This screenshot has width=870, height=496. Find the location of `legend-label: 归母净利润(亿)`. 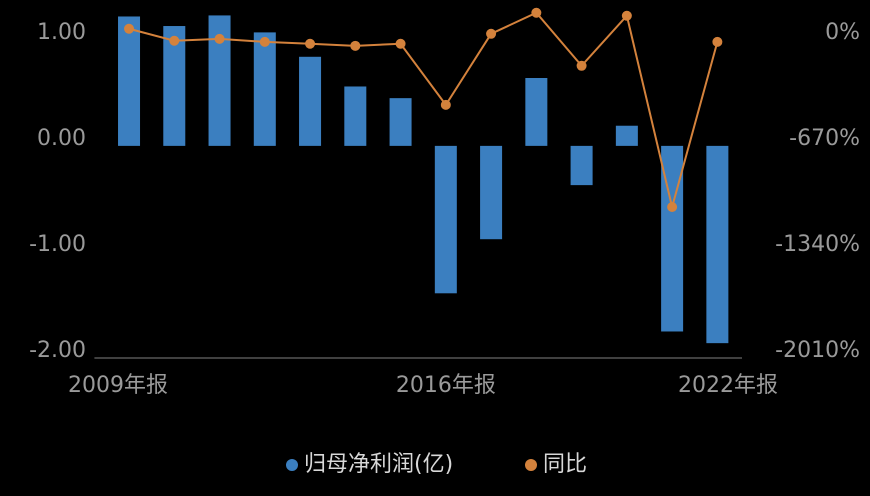

legend-label: 归母净利润(亿) is located at coordinates (378, 464).